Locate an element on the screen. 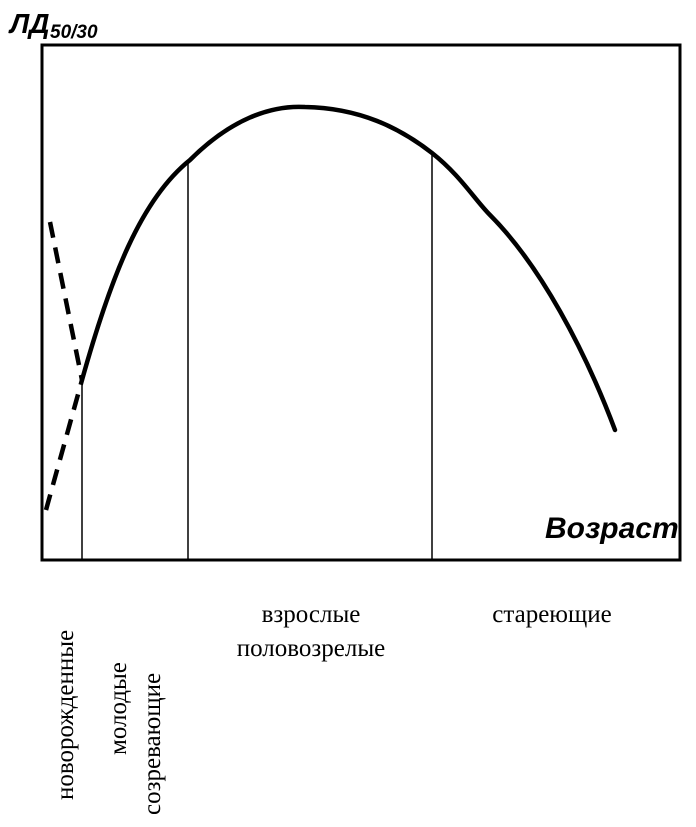 The width and height of the screenshot is (696, 827). stage-label: молодые is located at coordinates (118, 708).